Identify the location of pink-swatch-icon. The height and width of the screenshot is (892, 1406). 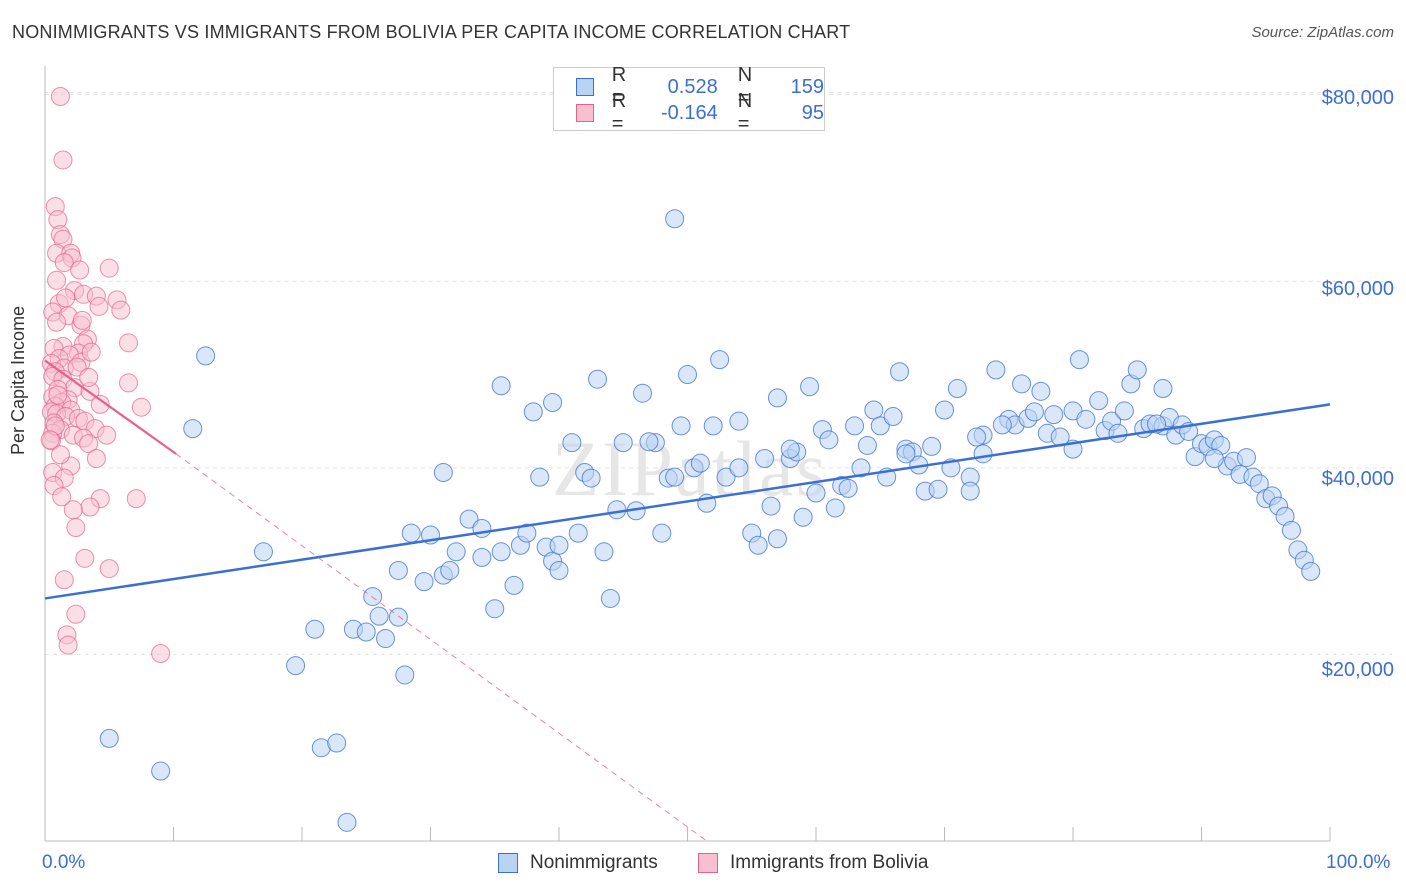
(708, 863).